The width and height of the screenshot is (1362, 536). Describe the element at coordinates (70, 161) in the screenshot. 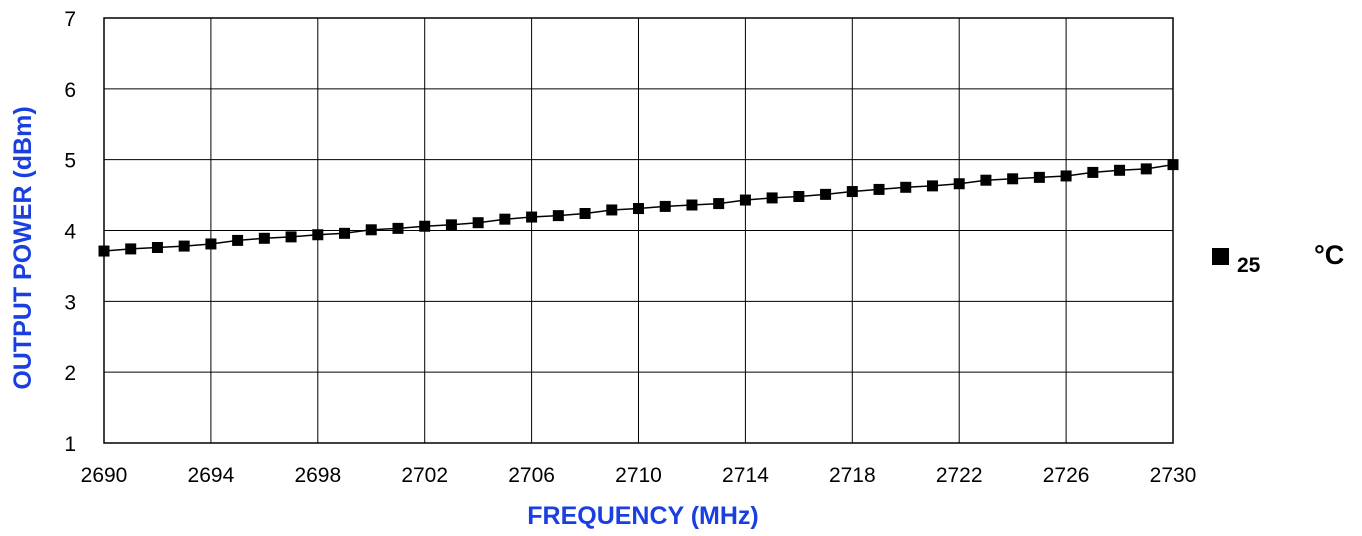

I see `y-tick-label: 5` at that location.